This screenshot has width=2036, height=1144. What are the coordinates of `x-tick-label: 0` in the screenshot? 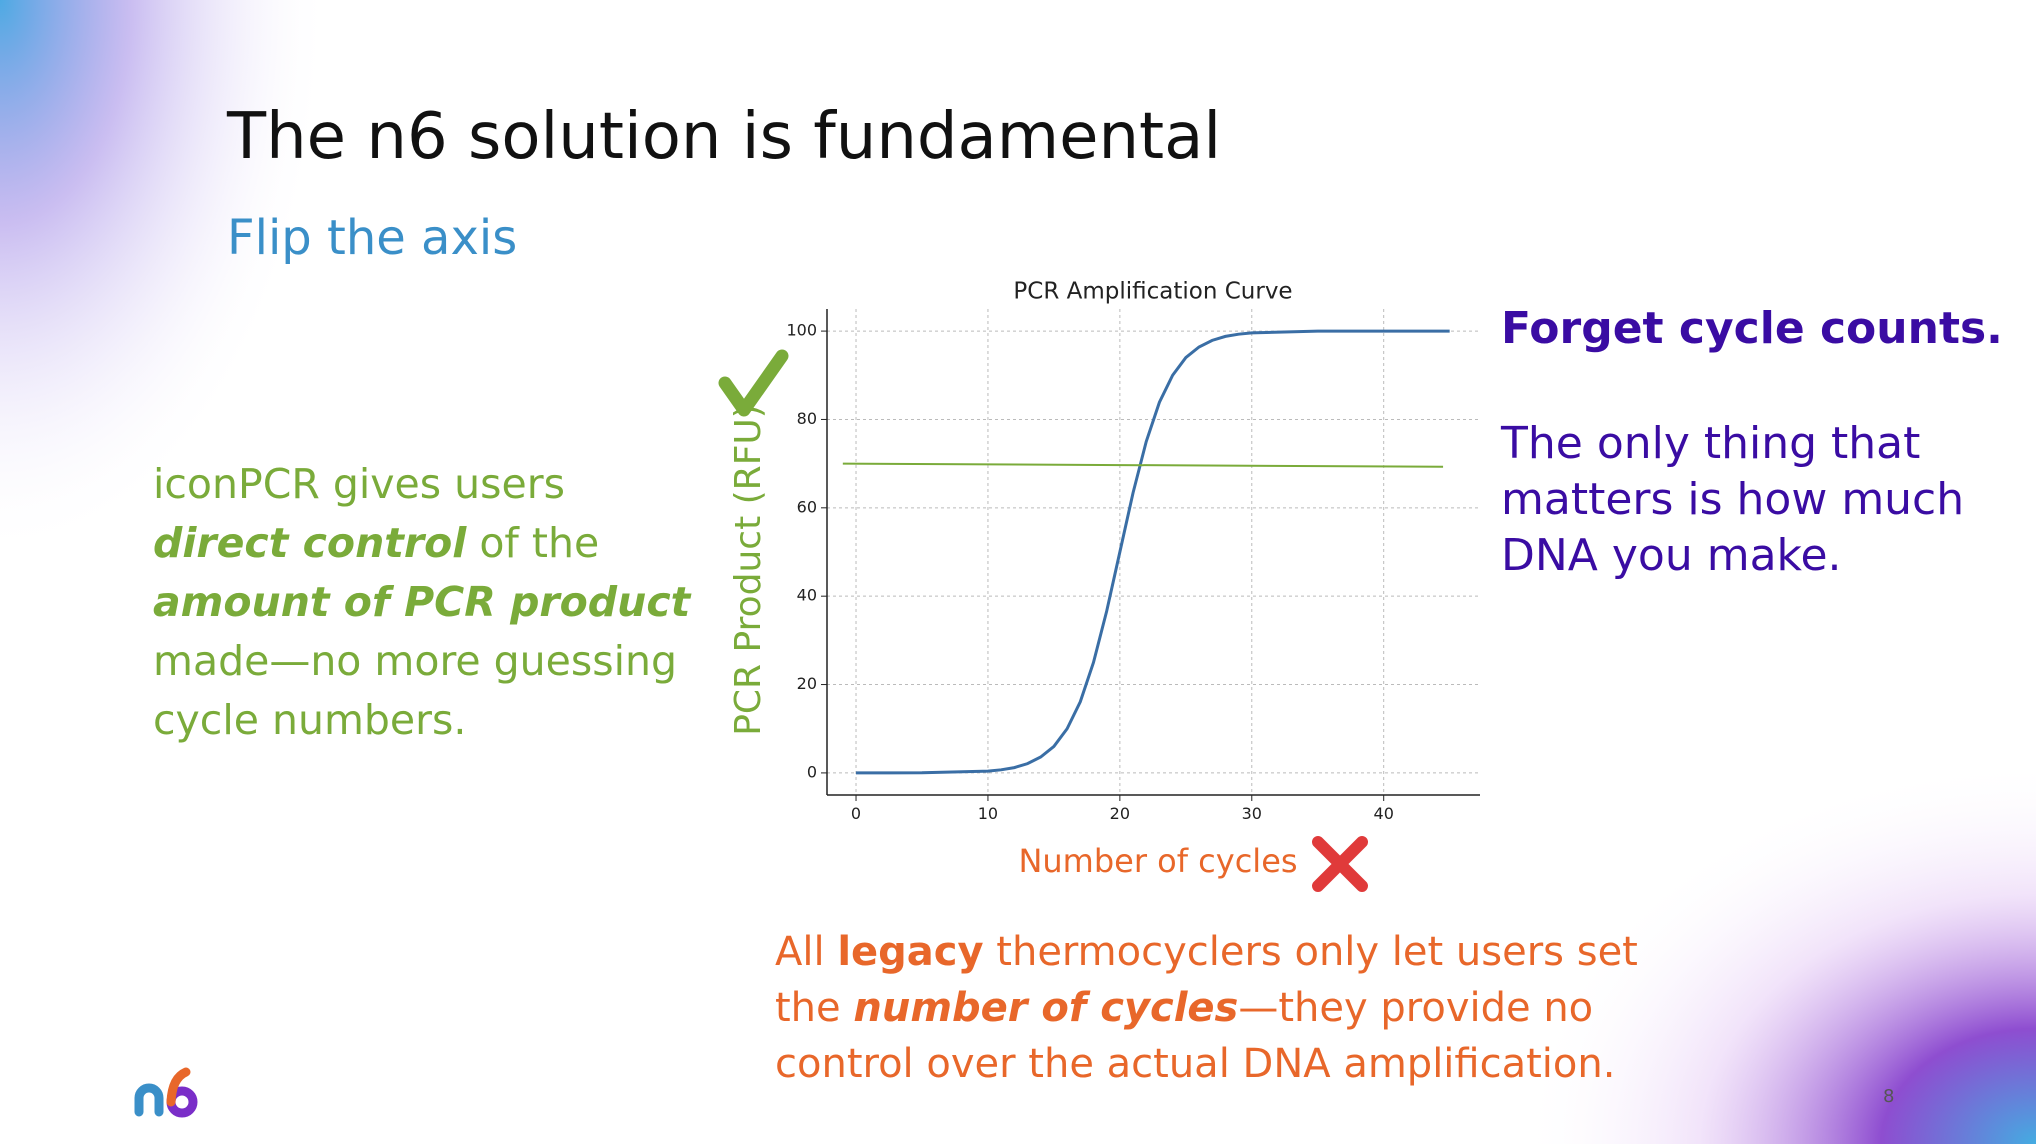 It's located at (856, 813).